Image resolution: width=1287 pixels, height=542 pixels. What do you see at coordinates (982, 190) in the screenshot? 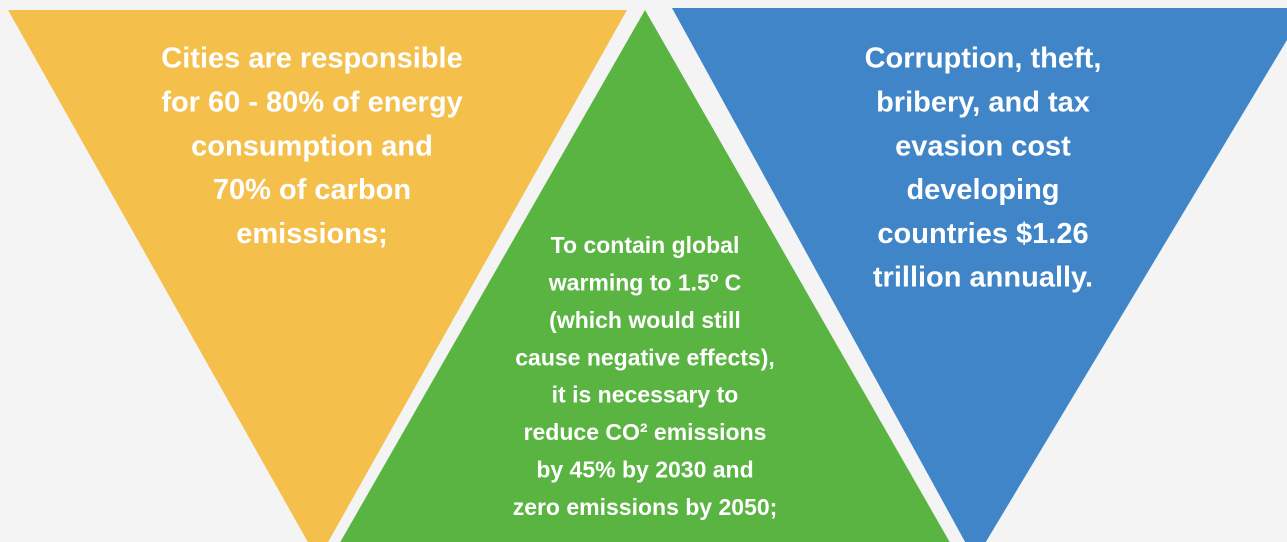
I see `panel-text-line: developing` at bounding box center [982, 190].